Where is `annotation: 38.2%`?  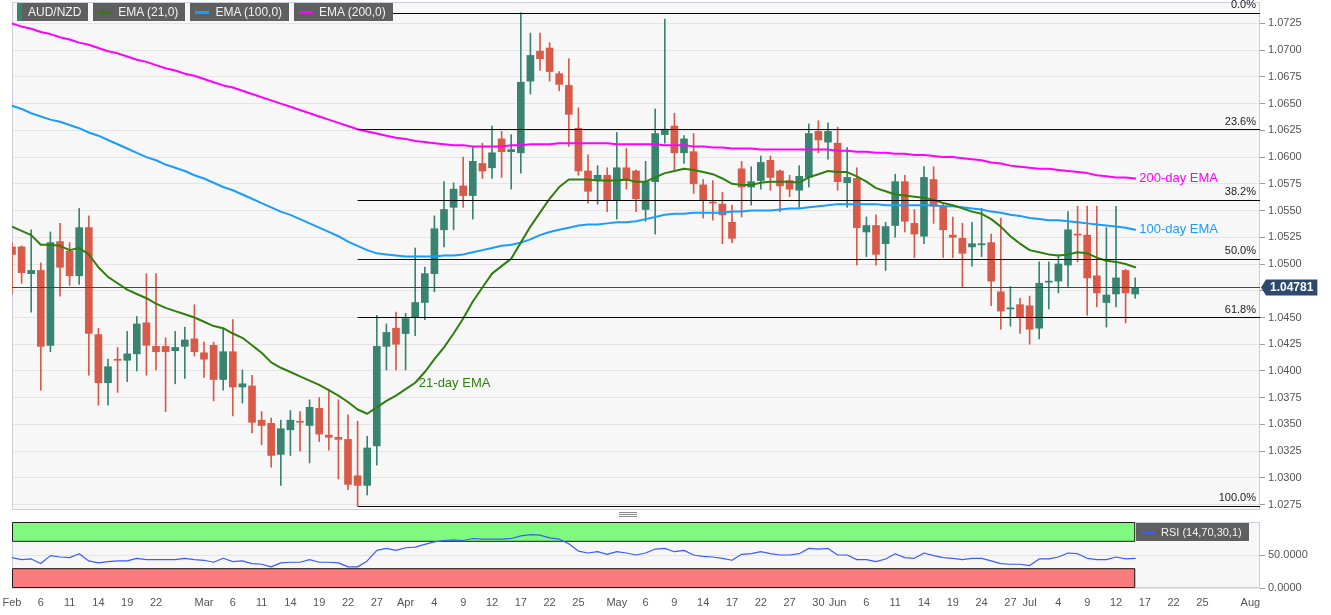 annotation: 38.2% is located at coordinates (1240, 191).